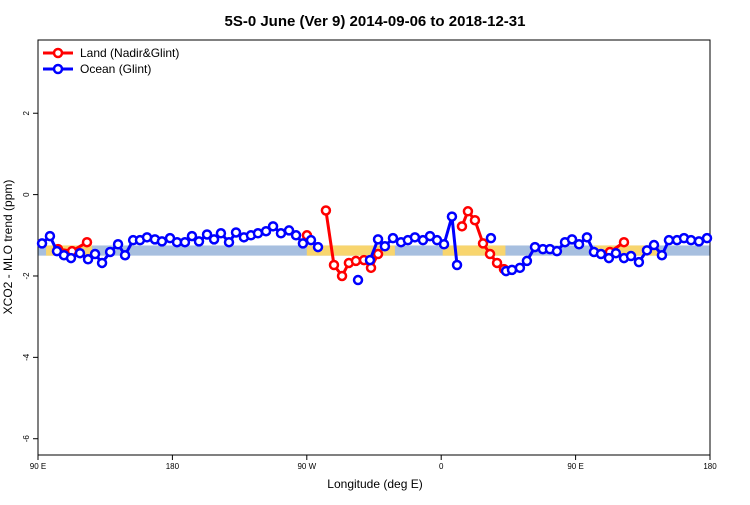  I want to click on y-axis-label: XCO2 - MLO trend (ppm), so click(8, 247).